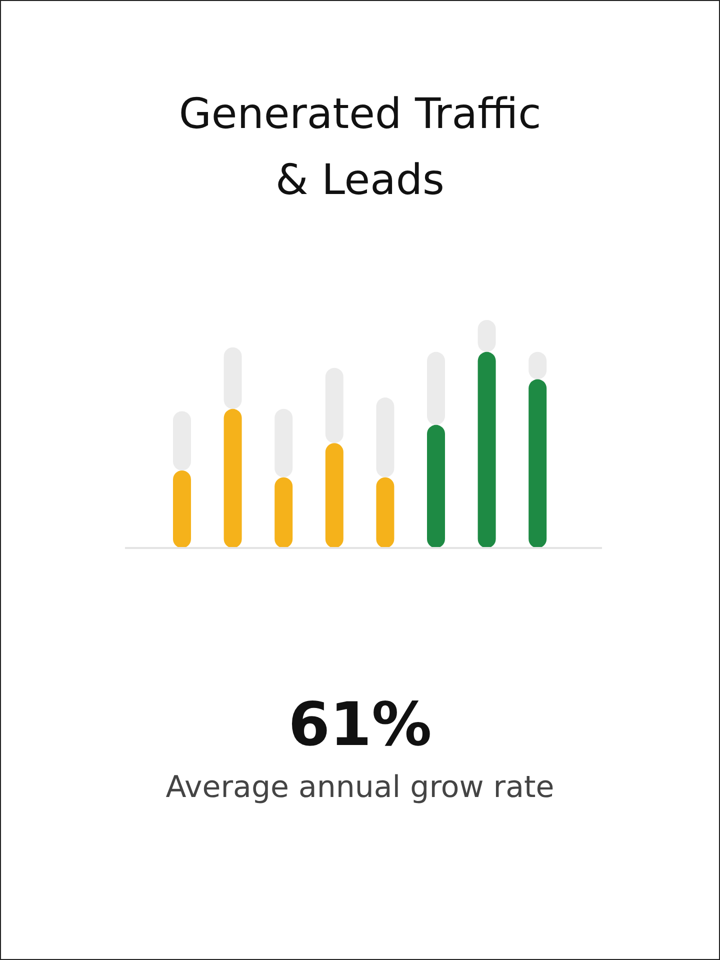 The height and width of the screenshot is (960, 720). What do you see at coordinates (360, 725) in the screenshot?
I see `text: 61%` at bounding box center [360, 725].